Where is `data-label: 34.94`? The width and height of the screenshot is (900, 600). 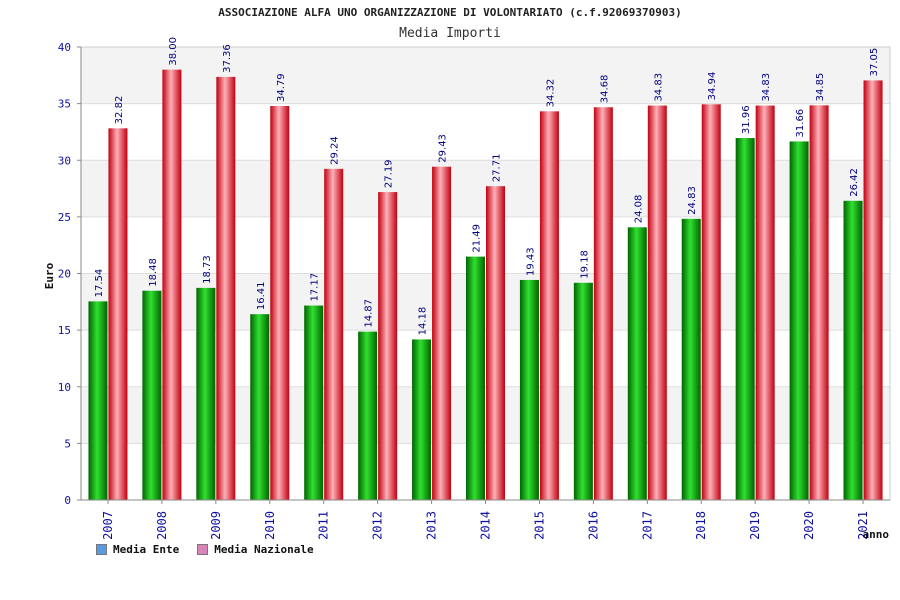
data-label: 34.94 is located at coordinates (712, 86).